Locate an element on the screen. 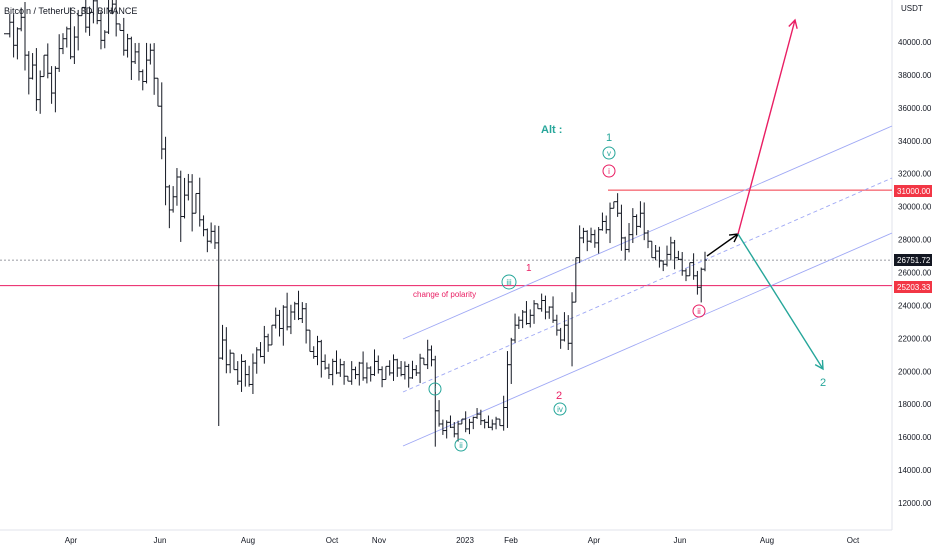 The width and height of the screenshot is (932, 550). wave-v-green: v is located at coordinates (609, 153).